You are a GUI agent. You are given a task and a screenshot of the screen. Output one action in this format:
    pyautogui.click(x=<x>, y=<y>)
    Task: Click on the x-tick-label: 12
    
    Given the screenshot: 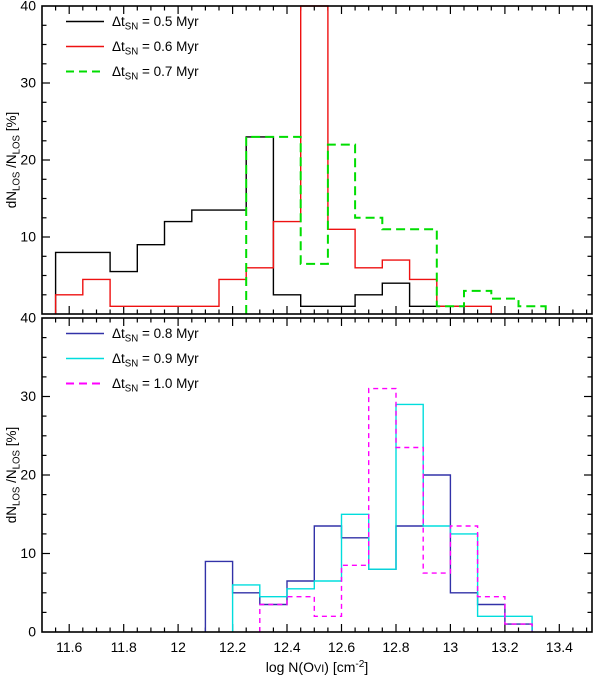 What is the action you would take?
    pyautogui.click(x=178, y=647)
    